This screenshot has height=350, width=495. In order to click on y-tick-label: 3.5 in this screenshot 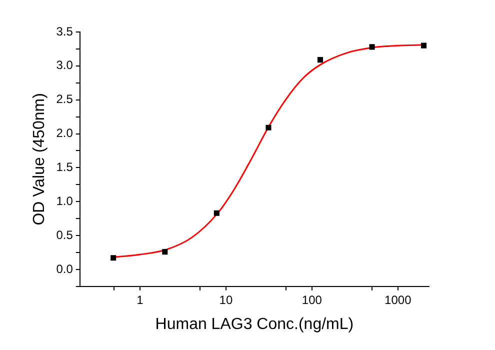, I will do `click(65, 31)`.